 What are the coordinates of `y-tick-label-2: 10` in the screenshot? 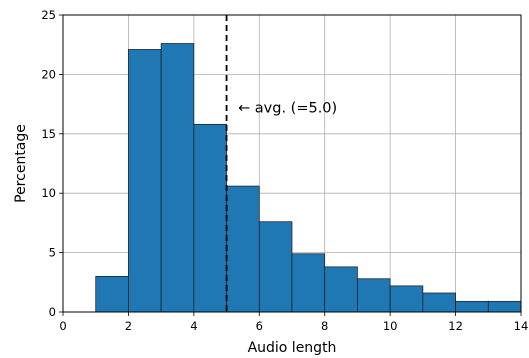 It's located at (48, 193).